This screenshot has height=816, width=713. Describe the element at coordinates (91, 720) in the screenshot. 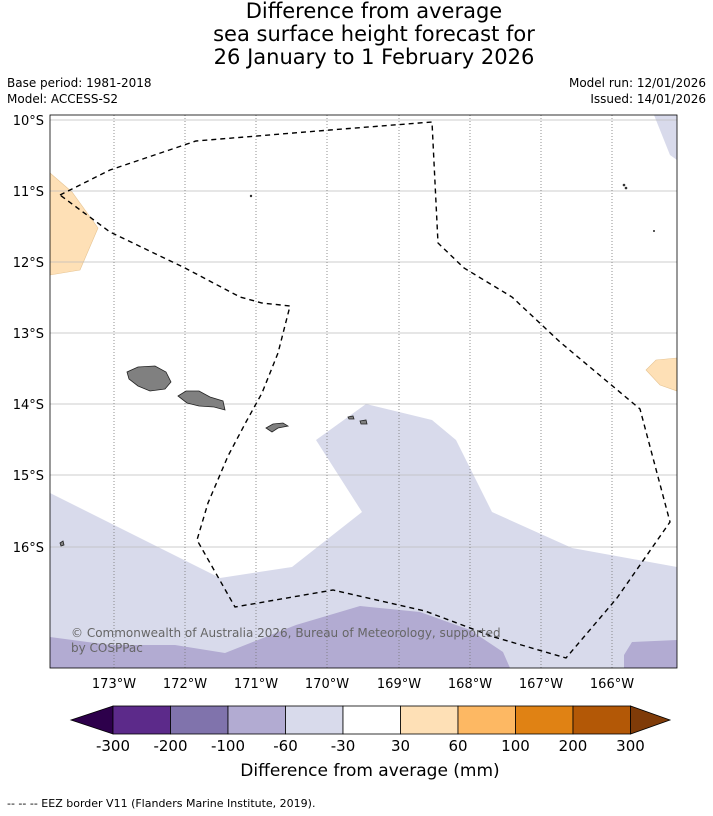

I see `colorbar-extend-low` at that location.